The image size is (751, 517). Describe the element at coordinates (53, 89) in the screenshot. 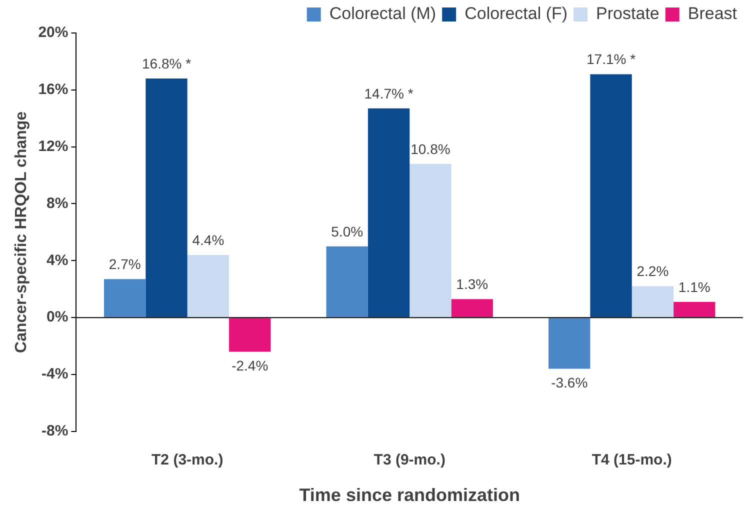

I see `y-tick-label: 16%` at that location.